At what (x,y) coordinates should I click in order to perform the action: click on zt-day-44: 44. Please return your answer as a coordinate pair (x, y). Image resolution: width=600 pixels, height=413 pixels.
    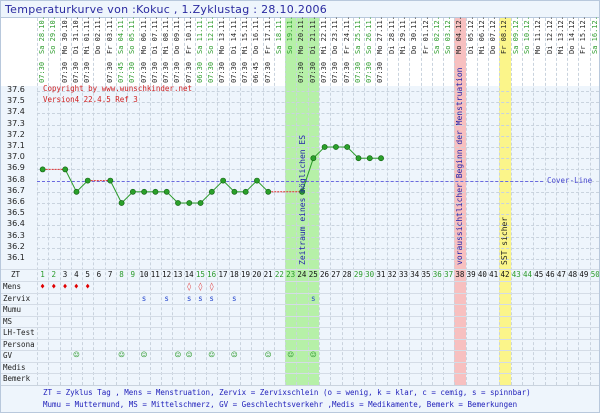
    Looking at the image, I should click on (528, 274).